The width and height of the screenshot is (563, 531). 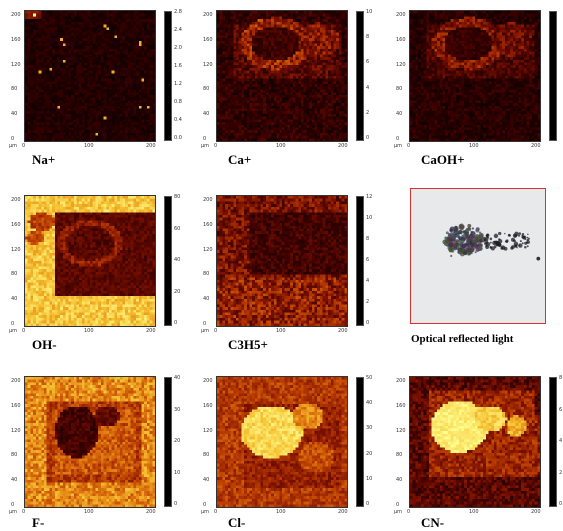 I want to click on caoh-ion-map, so click(x=475, y=76).